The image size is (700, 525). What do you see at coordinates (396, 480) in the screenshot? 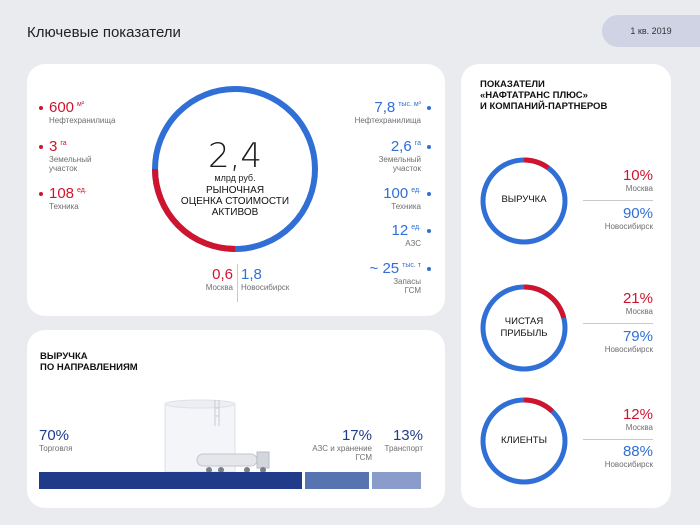
I see `revenue-bar-transport` at bounding box center [396, 480].